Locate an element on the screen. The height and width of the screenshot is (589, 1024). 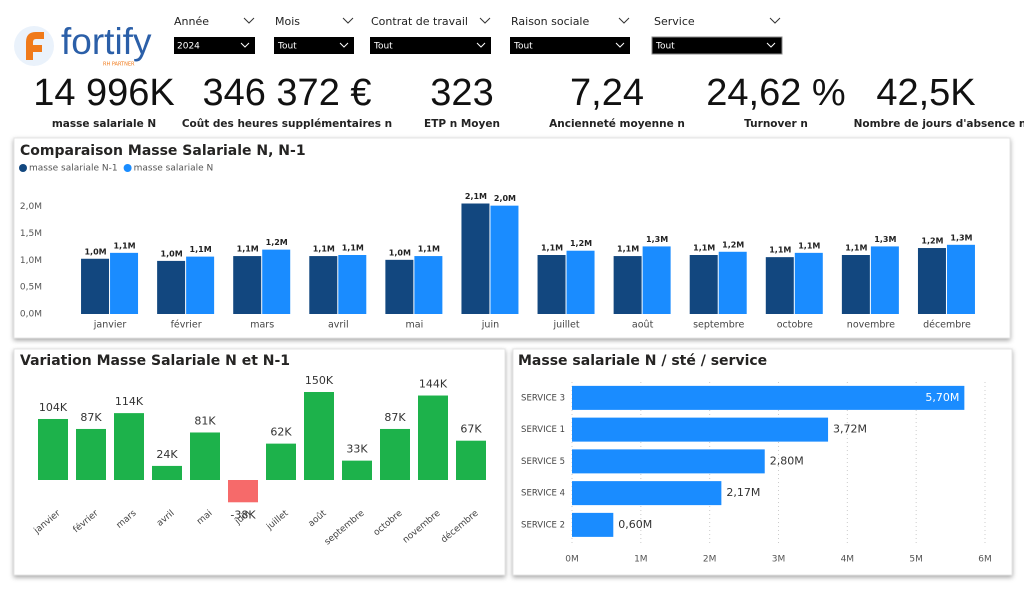
x-tick-label: avril is located at coordinates (338, 325).